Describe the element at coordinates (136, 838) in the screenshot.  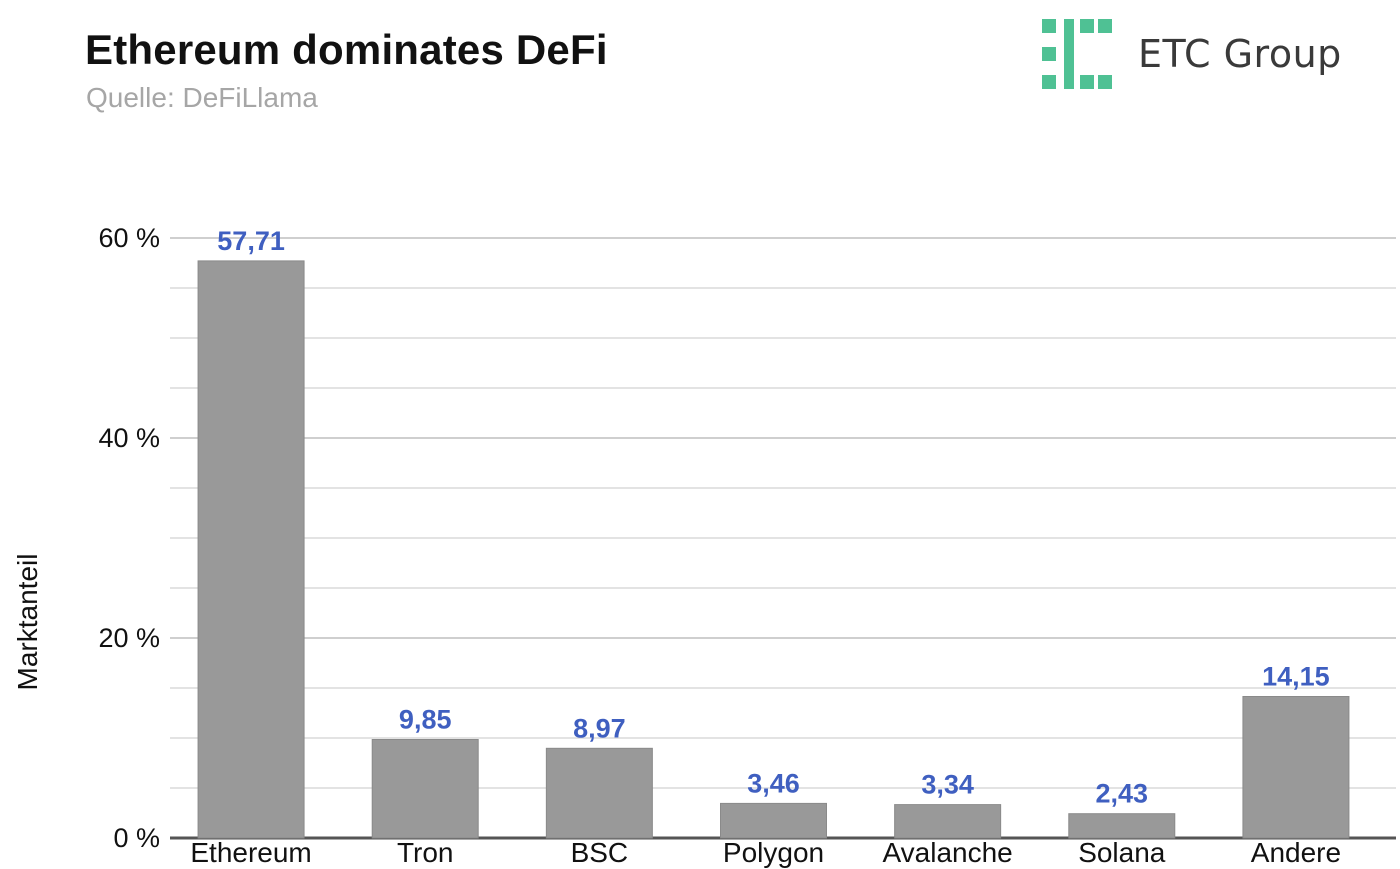
I see `y-tick-label: 0 %` at that location.